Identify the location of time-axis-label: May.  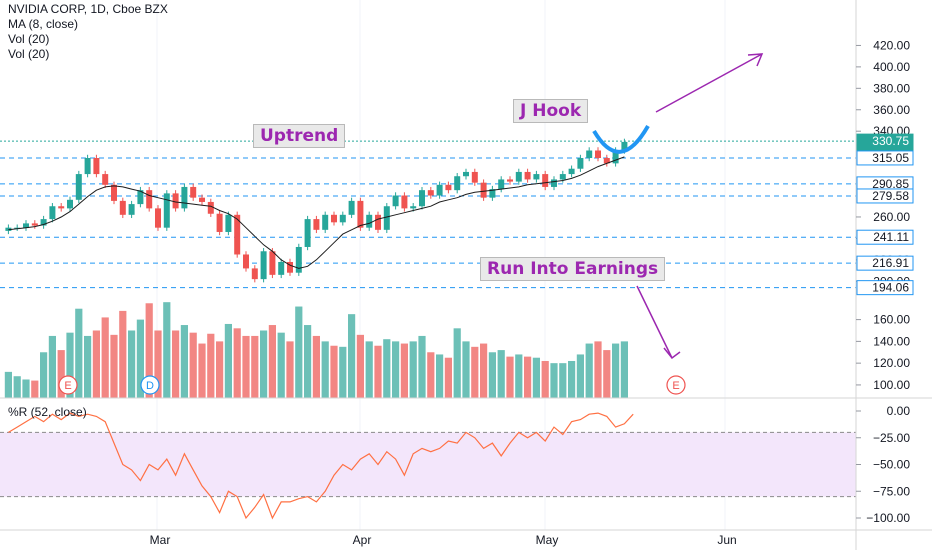
(547, 540).